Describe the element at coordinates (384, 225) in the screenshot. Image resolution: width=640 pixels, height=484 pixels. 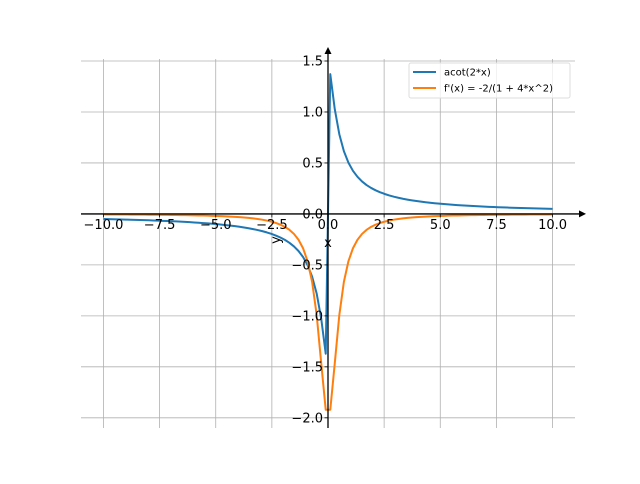
I see `x-tick-label: 2.5` at that location.